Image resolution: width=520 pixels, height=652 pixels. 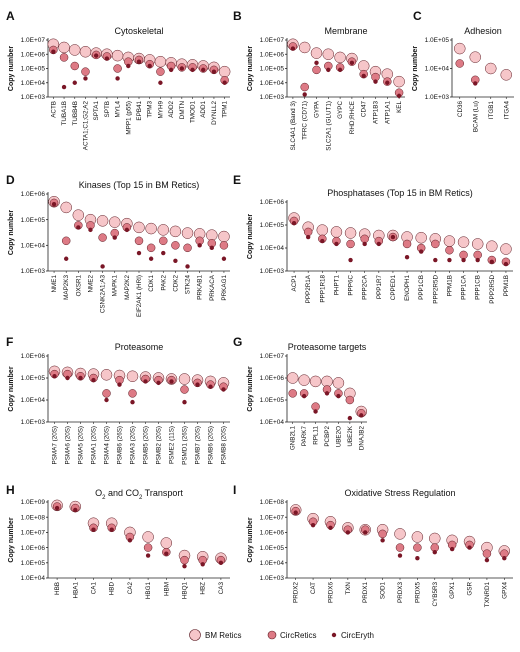 What do you see at coordinates (464, 287) in the screenshot?
I see `category-label-ppp1ca: PPP1CA` at bounding box center [464, 287].